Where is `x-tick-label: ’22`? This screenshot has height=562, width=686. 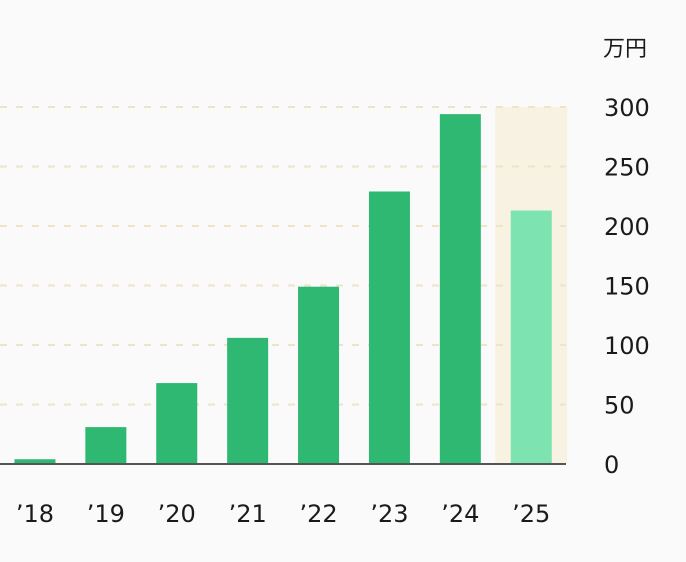 x-tick-label: ’22 is located at coordinates (318, 514).